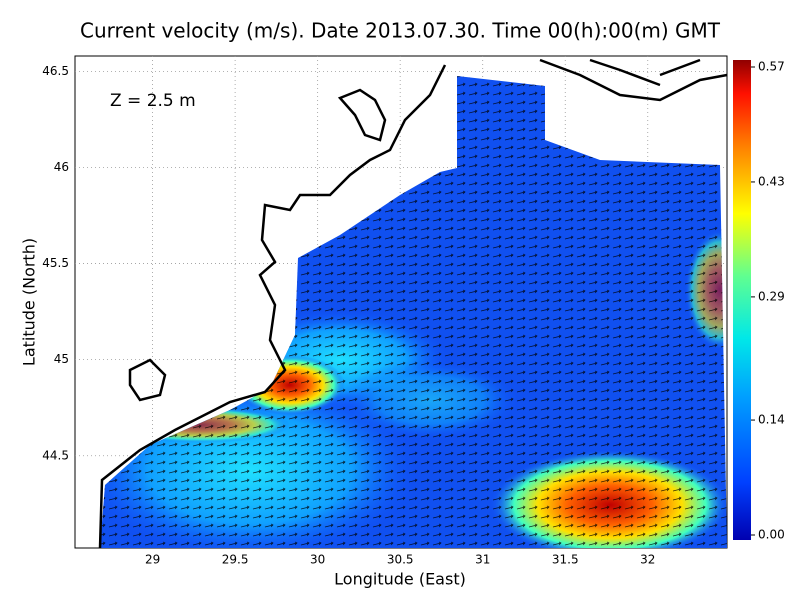 This screenshot has width=800, height=600. I want to click on y-tick-label: 46.5, so click(55, 71).